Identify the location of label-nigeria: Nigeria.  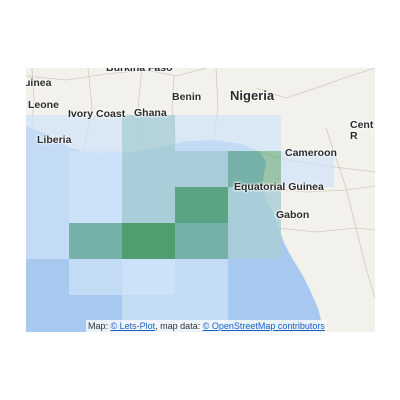
(252, 95).